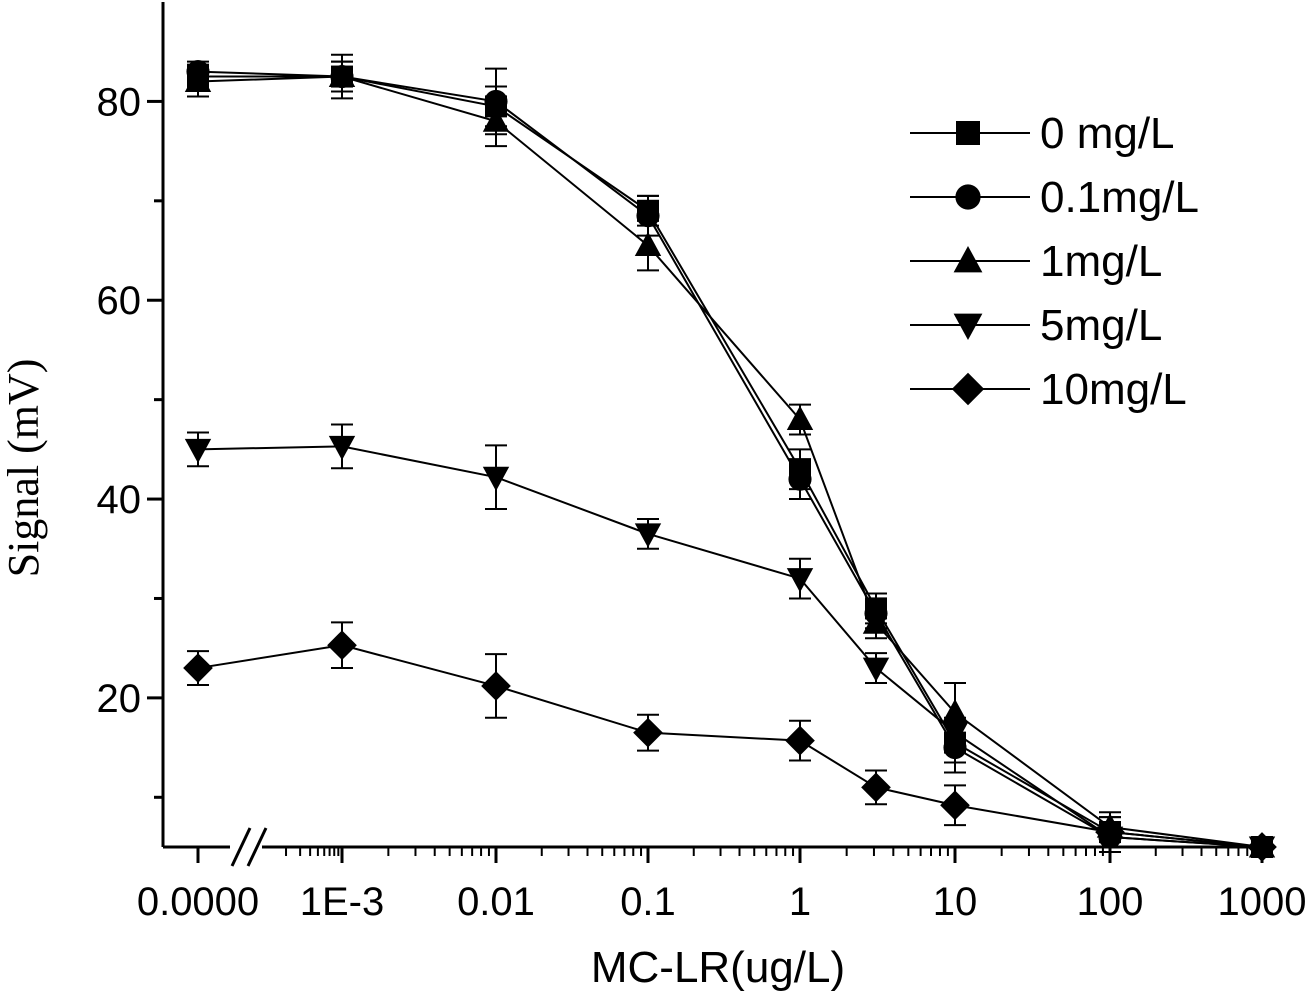 This screenshot has height=1000, width=1313. What do you see at coordinates (1119, 197) in the screenshot?
I see `legend-label: 0.1mg/L` at bounding box center [1119, 197].